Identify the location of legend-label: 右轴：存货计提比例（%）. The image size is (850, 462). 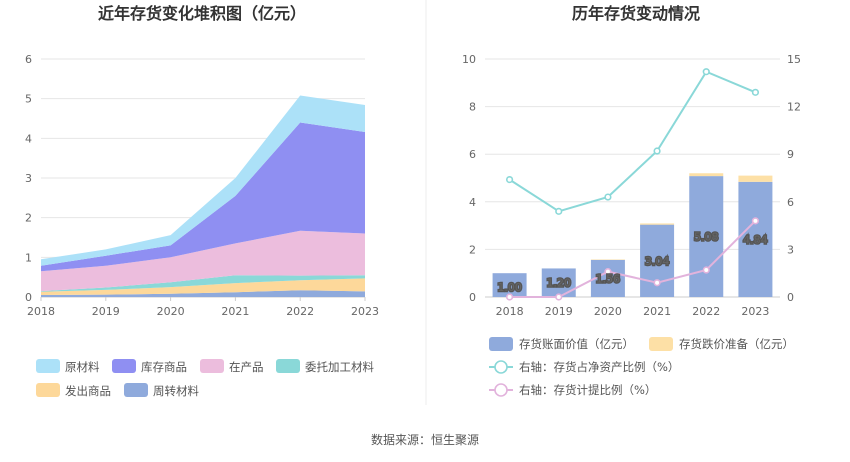
(587, 390).